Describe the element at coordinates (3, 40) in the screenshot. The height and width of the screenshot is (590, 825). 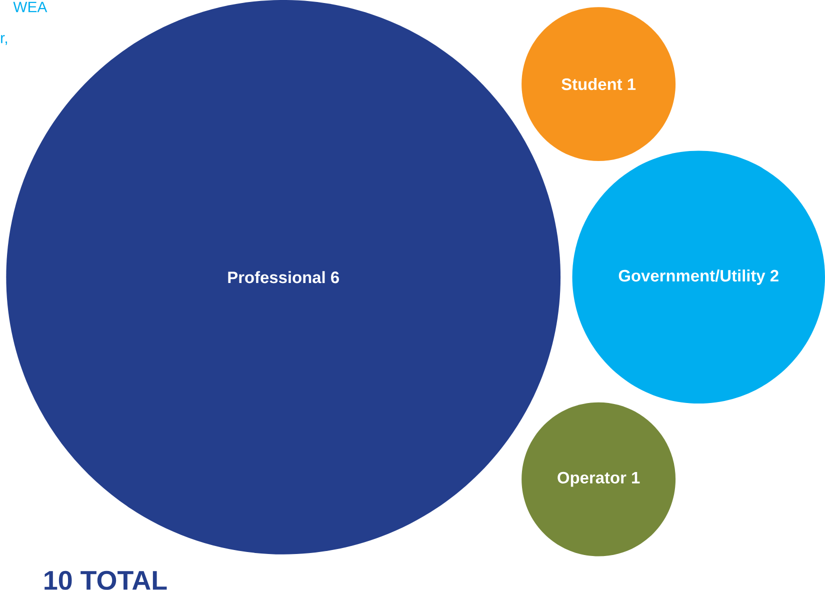
I see `text: r,` at that location.